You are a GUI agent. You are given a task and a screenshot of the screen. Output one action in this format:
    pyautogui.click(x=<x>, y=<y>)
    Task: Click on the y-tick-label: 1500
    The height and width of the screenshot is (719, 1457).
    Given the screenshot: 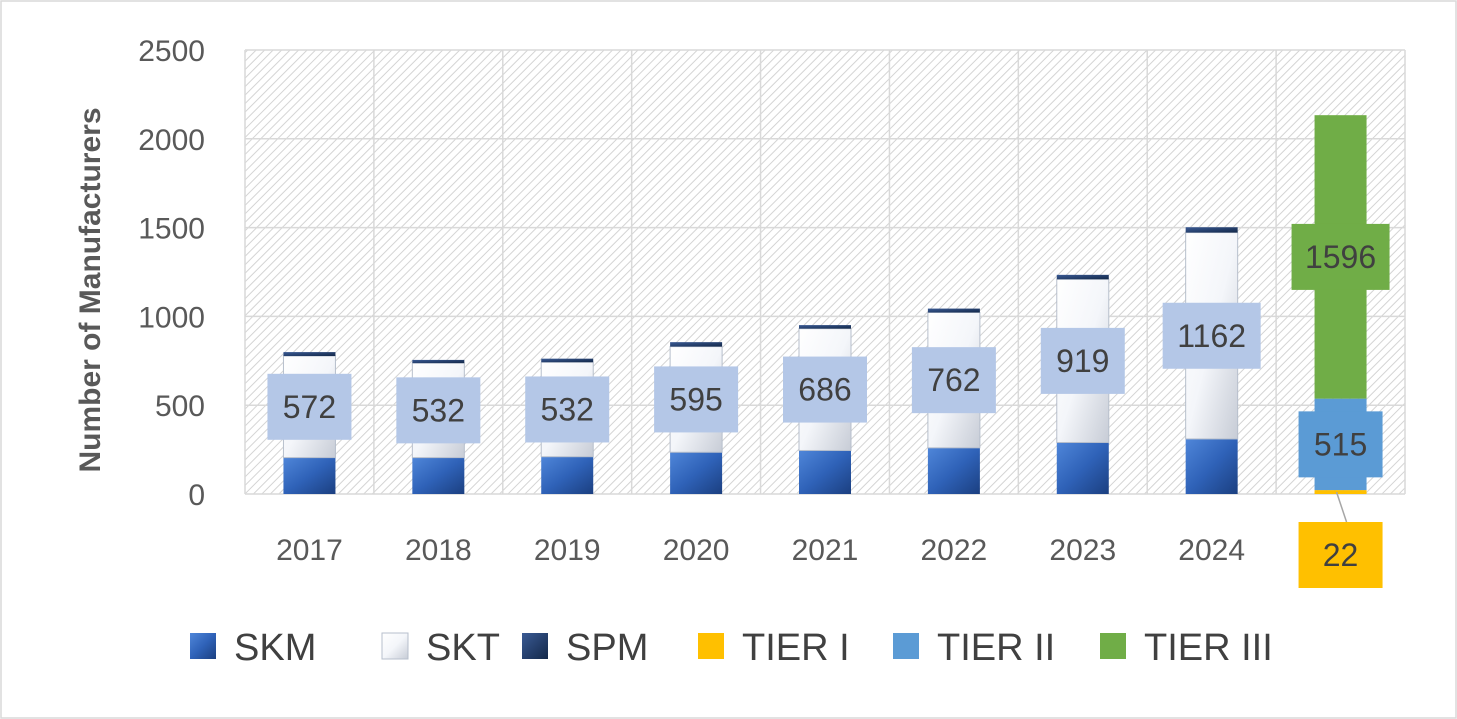 What is the action you would take?
    pyautogui.click(x=171, y=229)
    